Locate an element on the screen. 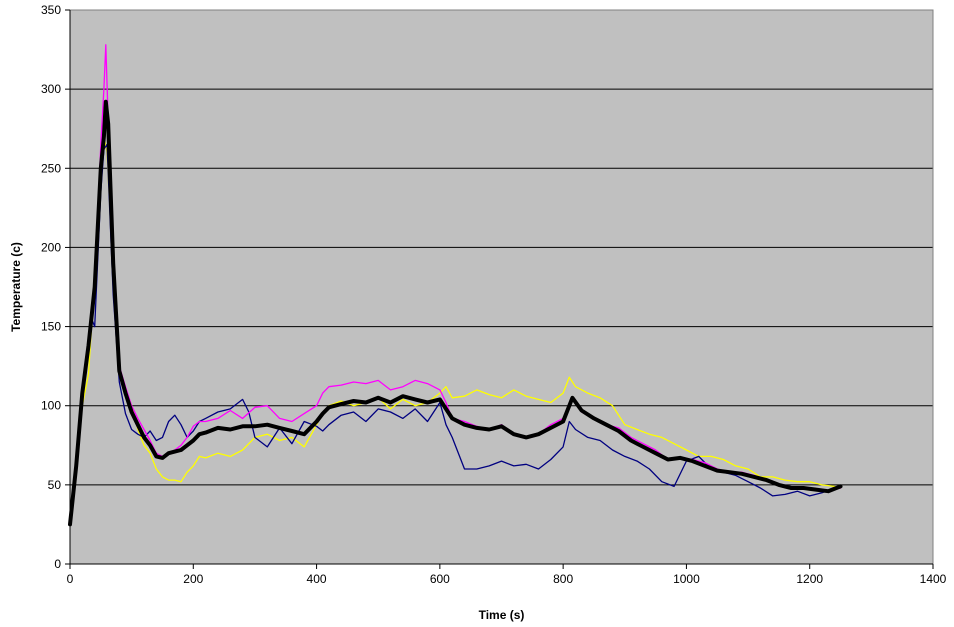  y-axis-title: Temperature (c) is located at coordinates (16, 287).